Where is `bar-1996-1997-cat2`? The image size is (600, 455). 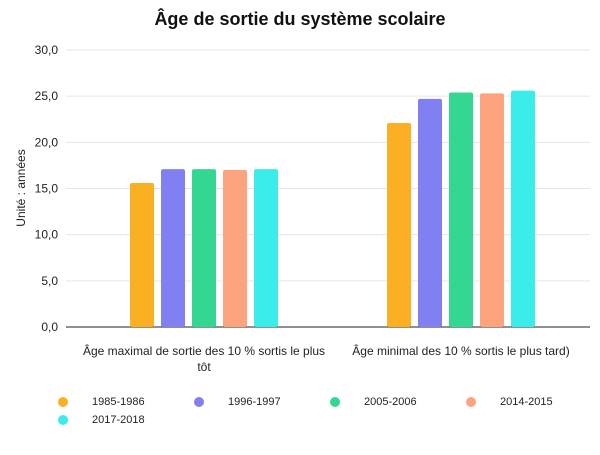
bar-1996-1997-cat2 is located at coordinates (430, 212).